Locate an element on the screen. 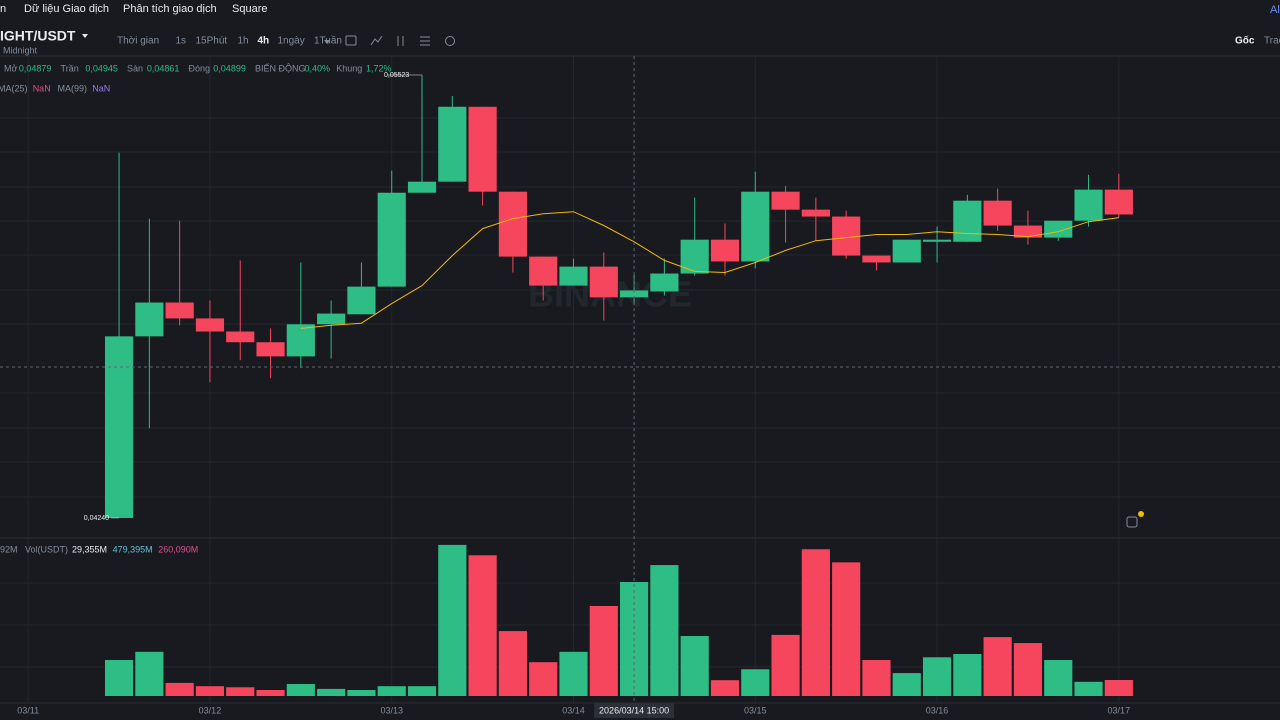  interval: 15Phút is located at coordinates (212, 41).